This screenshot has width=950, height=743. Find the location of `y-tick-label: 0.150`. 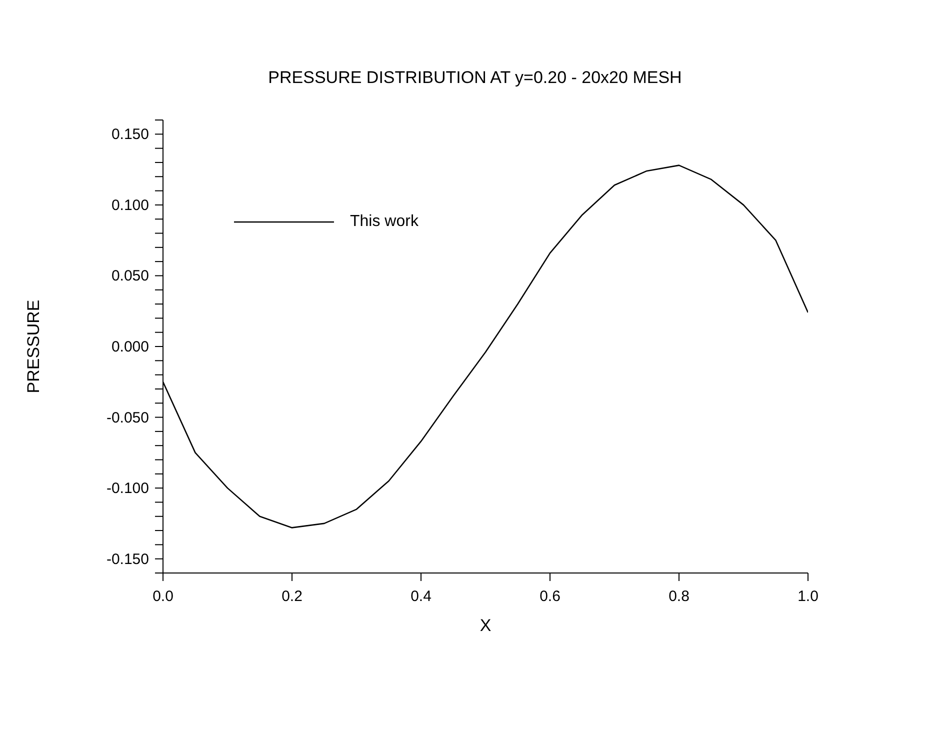

y-tick-label: 0.150 is located at coordinates (130, 135).